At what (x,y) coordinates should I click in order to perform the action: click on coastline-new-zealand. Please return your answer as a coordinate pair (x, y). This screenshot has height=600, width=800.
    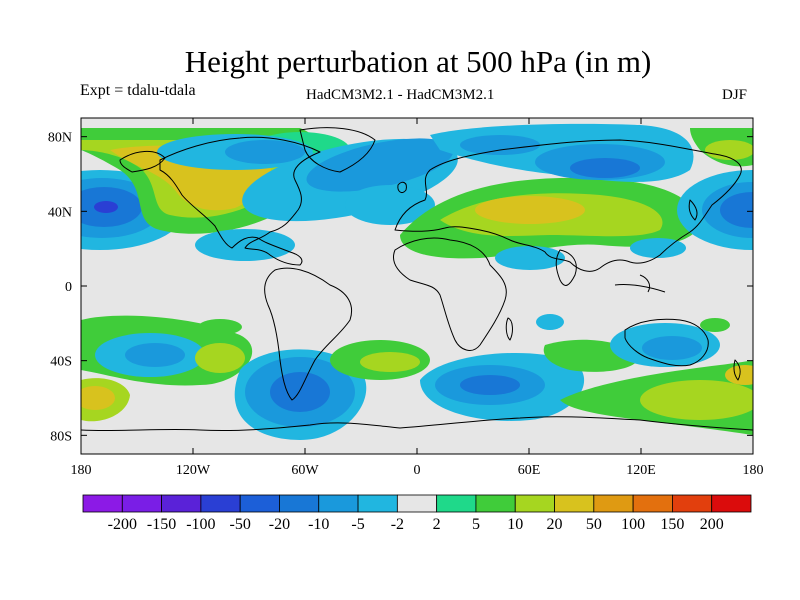
    Looking at the image, I should click on (737, 370).